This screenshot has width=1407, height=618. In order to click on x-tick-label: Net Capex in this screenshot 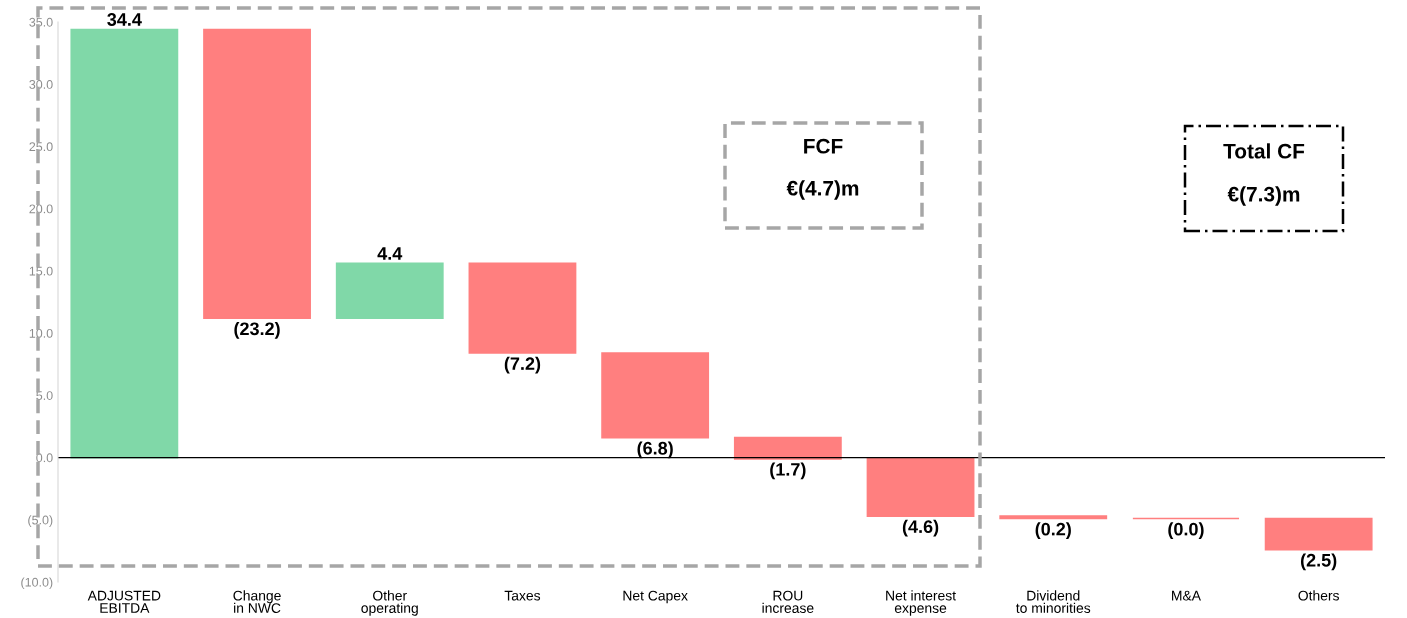, I will do `click(655, 597)`.